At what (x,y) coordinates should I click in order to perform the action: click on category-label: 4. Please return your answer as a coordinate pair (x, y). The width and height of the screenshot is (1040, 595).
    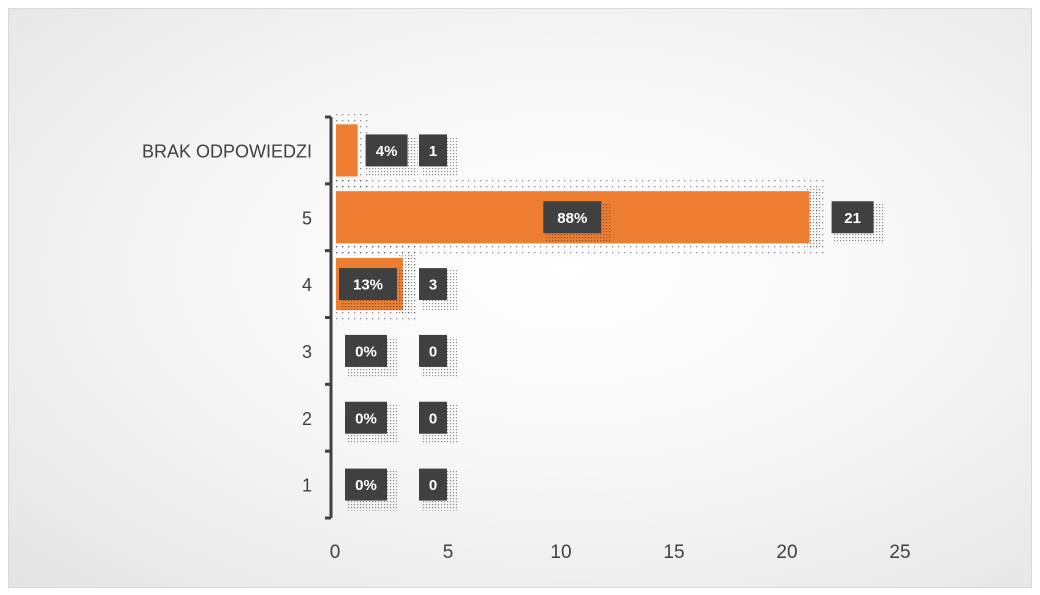
    Looking at the image, I should click on (307, 285).